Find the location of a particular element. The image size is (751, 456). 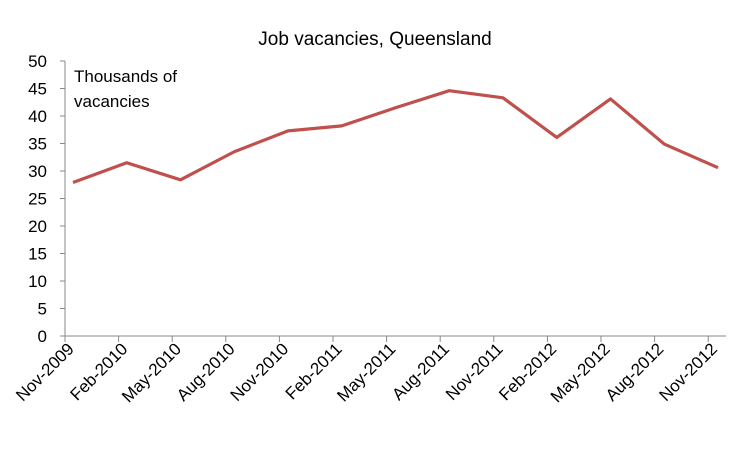

x-tick-label: Aug-2012 is located at coordinates (635, 372).